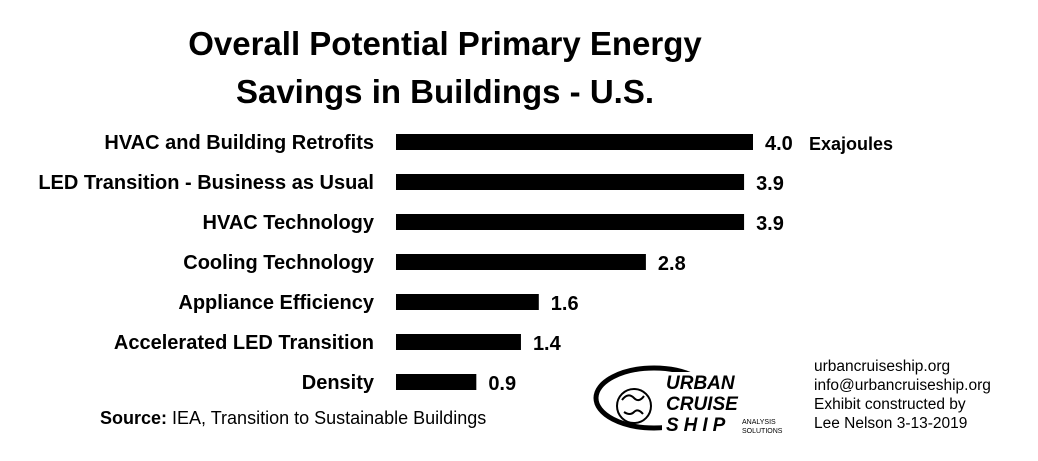 The width and height of the screenshot is (1038, 461). What do you see at coordinates (289, 223) in the screenshot?
I see `category-label-hvac-technology: HVAC Technology` at bounding box center [289, 223].